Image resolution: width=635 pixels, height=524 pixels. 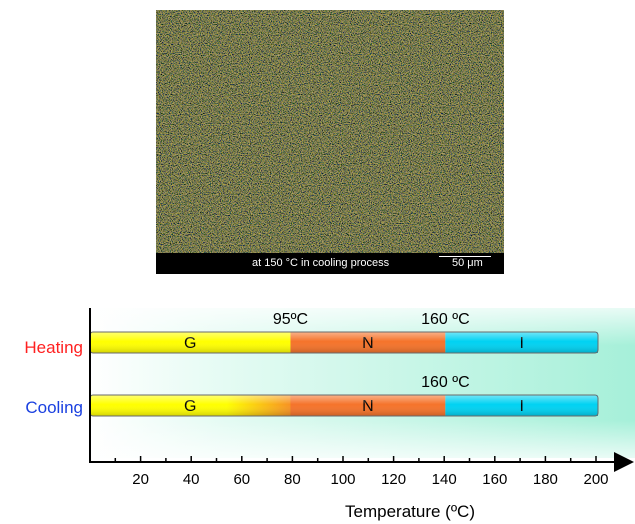 What do you see at coordinates (467, 263) in the screenshot?
I see `scale-bar-label: 50 μm` at bounding box center [467, 263].